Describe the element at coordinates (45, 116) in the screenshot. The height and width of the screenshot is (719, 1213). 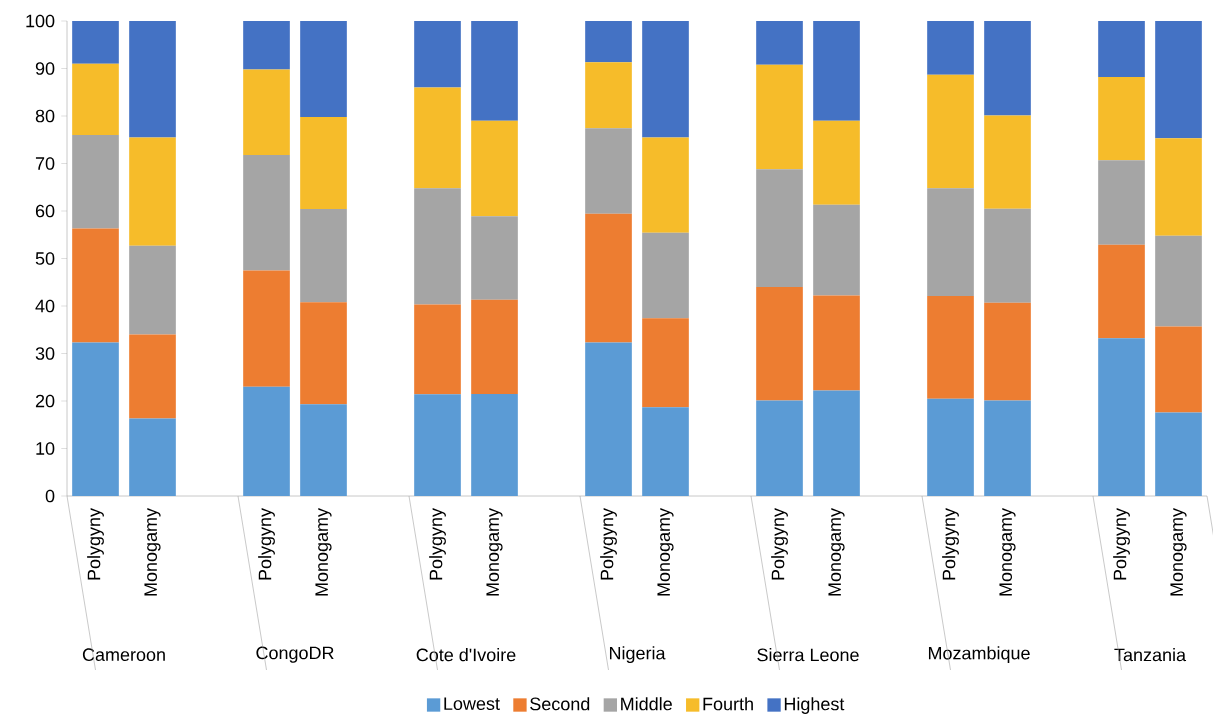
I see `y-tick-label: 80` at that location.